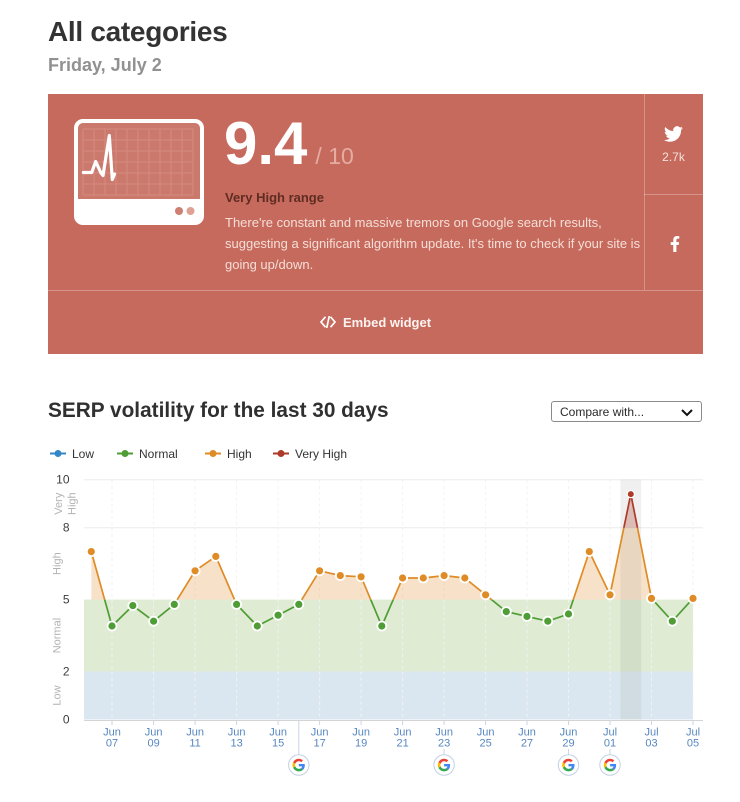 The image size is (740, 802). I want to click on svg-text: 8, so click(66, 528).